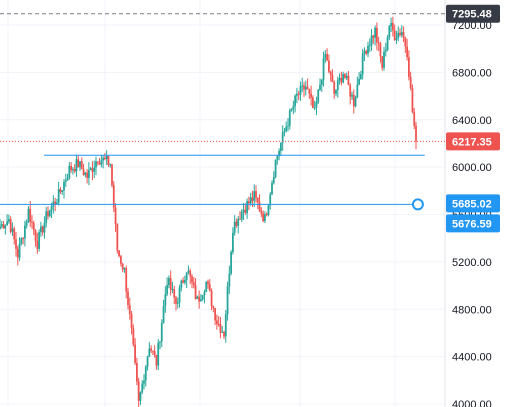 The height and width of the screenshot is (407, 531). I want to click on y-tick-label: 4800.00, so click(472, 310).